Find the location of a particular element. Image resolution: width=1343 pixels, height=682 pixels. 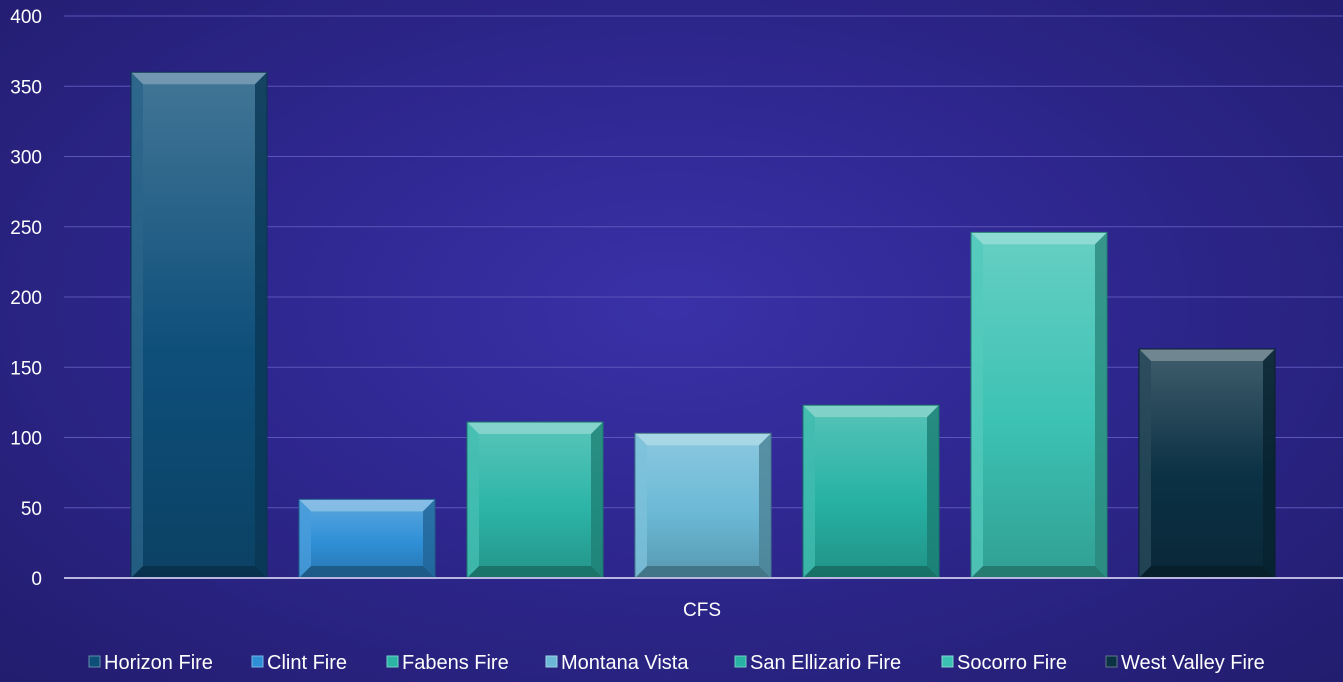

legend-item: Clint Fire is located at coordinates (299, 663).